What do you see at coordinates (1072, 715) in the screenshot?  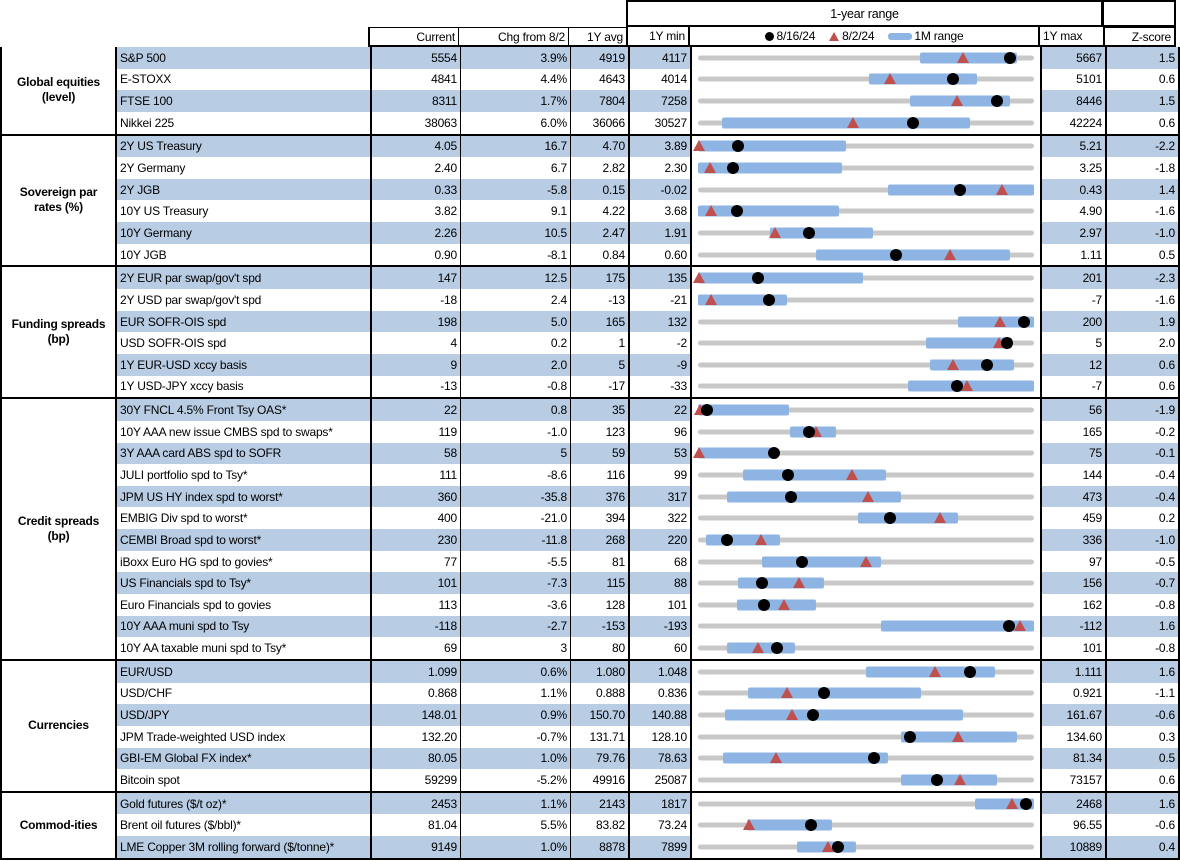 I see `1y-max-value: 161.67` at bounding box center [1072, 715].